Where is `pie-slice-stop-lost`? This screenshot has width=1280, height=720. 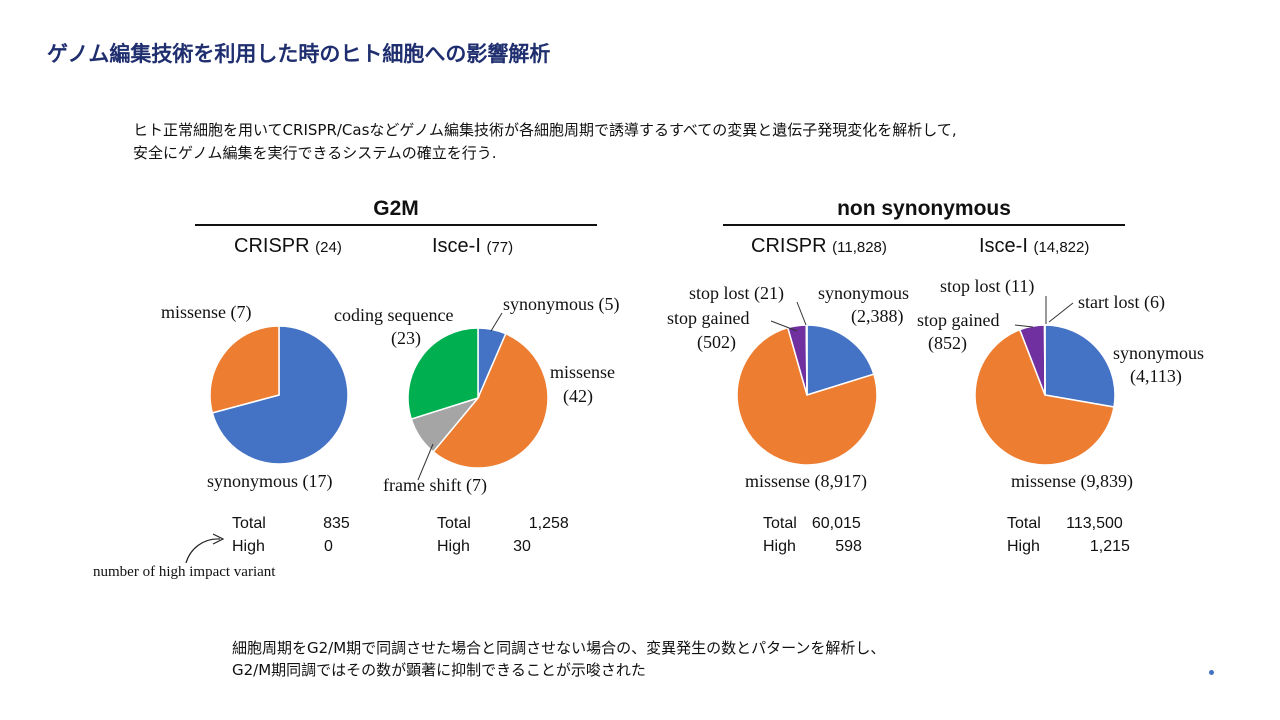 pie-slice-stop-lost is located at coordinates (806, 360).